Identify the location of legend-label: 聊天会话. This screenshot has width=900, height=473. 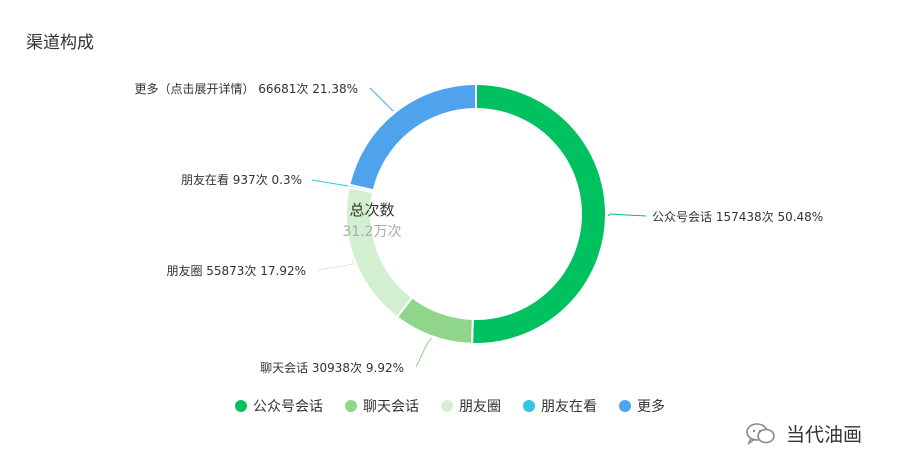
(391, 407).